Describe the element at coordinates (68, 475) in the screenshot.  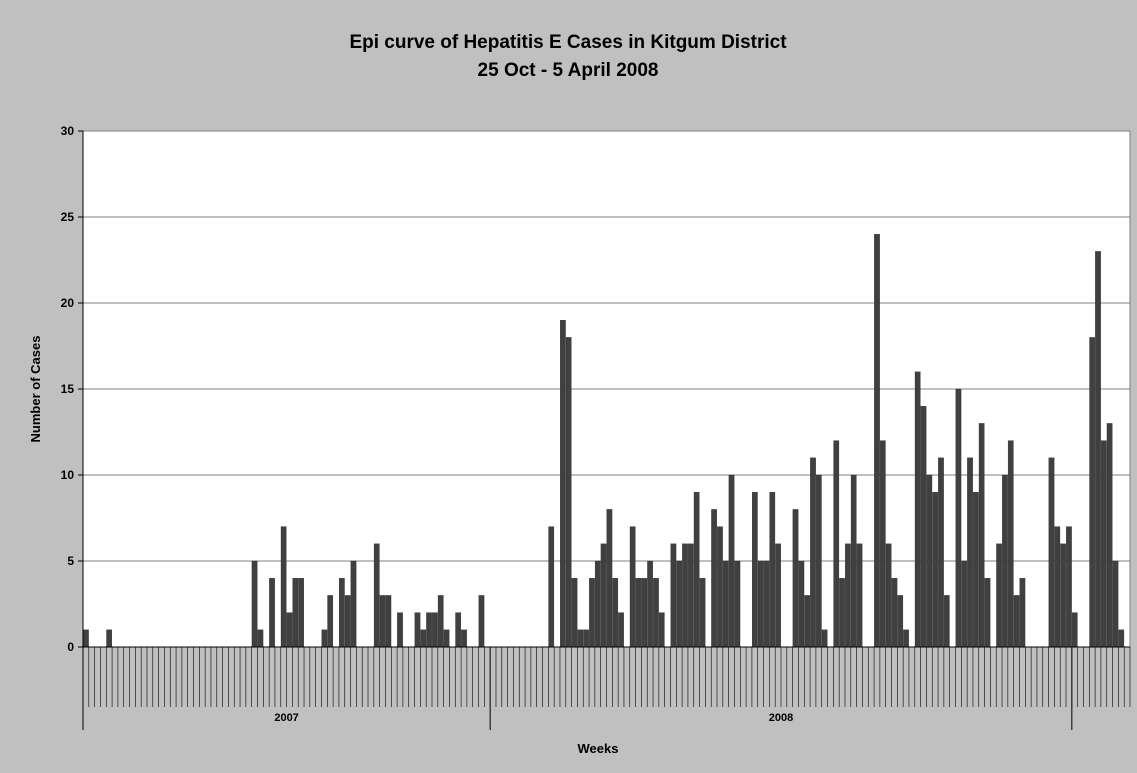
I see `y-tick-label: 10` at that location.